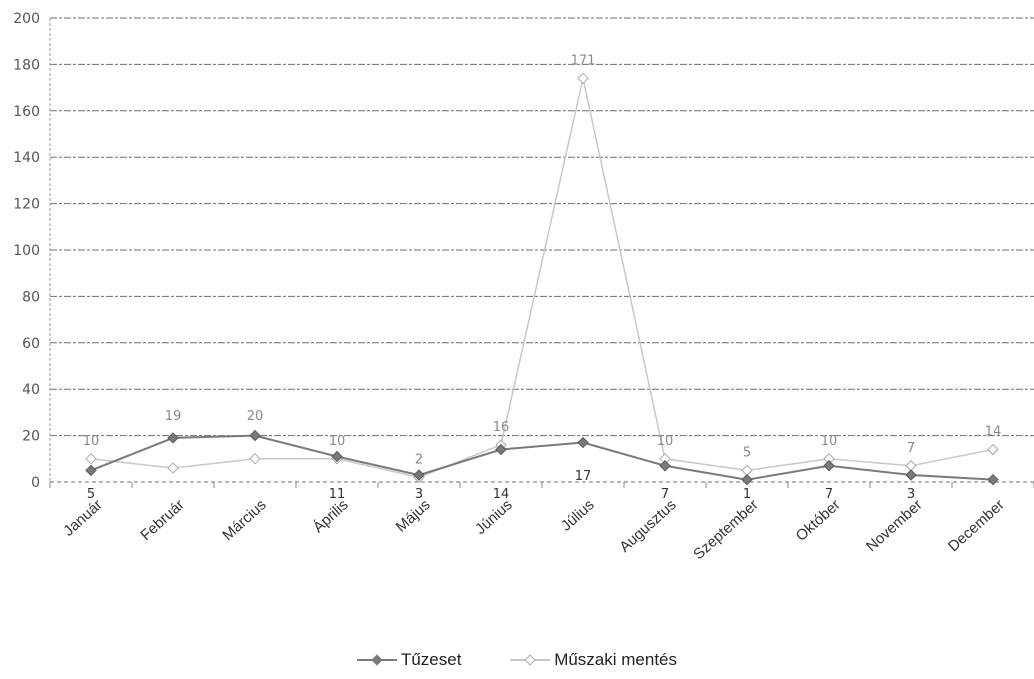 The height and width of the screenshot is (679, 1034). Describe the element at coordinates (413, 515) in the screenshot. I see `x-tick-label: Május` at that location.